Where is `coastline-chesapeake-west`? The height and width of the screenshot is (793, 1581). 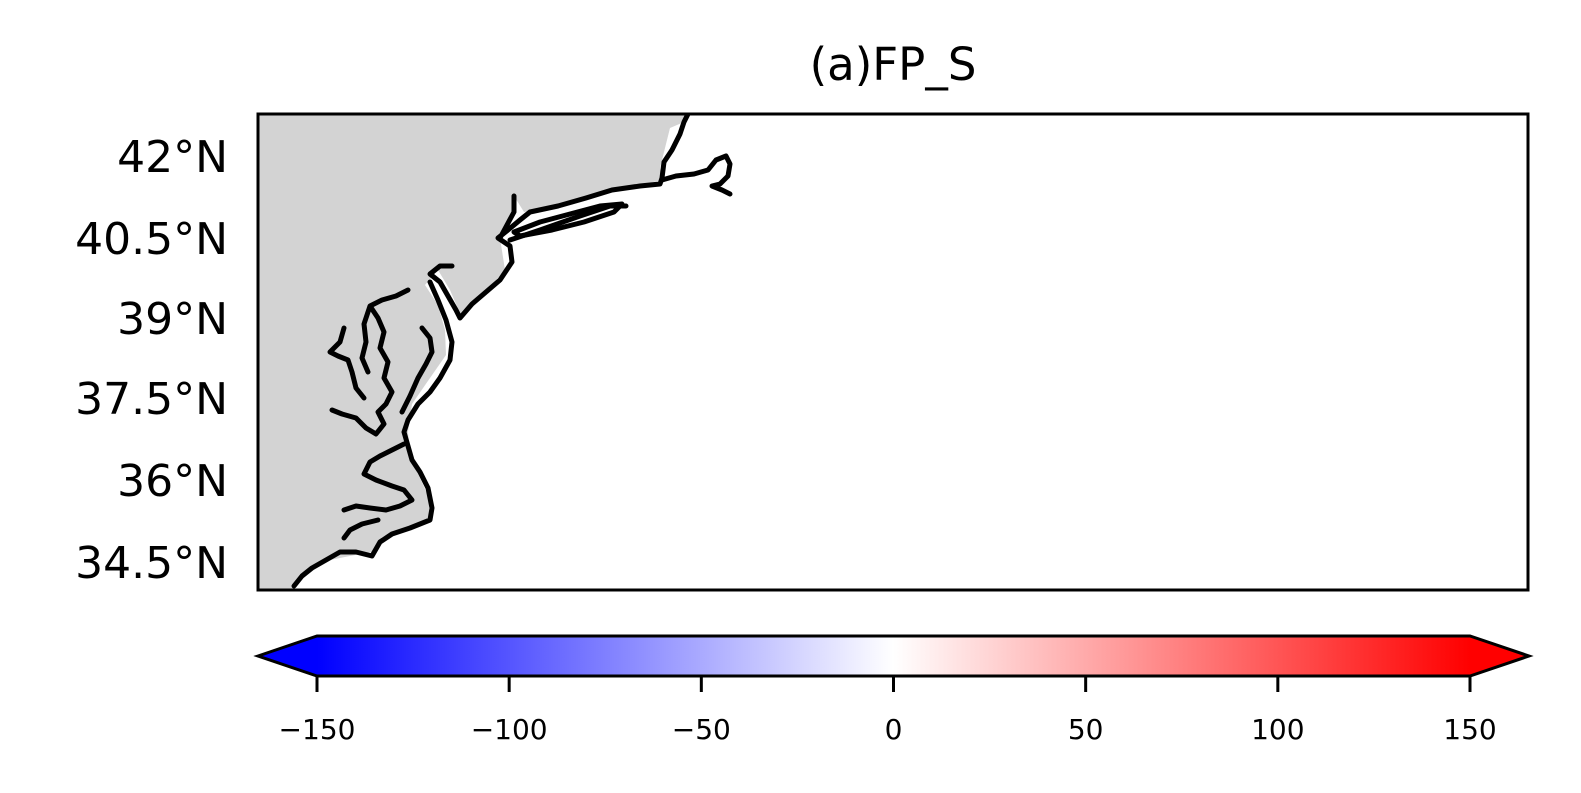
coastline-chesapeake-west is located at coordinates (369, 362).